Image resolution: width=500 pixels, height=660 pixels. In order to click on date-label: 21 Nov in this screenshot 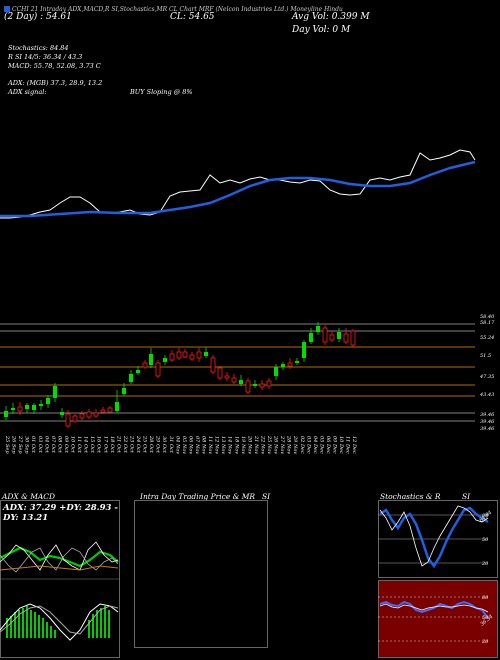, I will do `click(256, 444)`.